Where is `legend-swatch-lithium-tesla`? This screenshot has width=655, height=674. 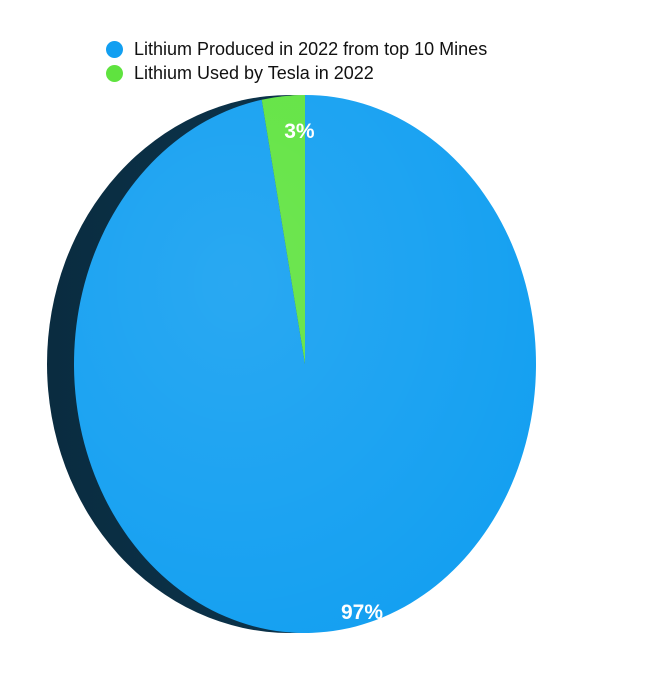
legend-swatch-lithium-tesla is located at coordinates (114, 73).